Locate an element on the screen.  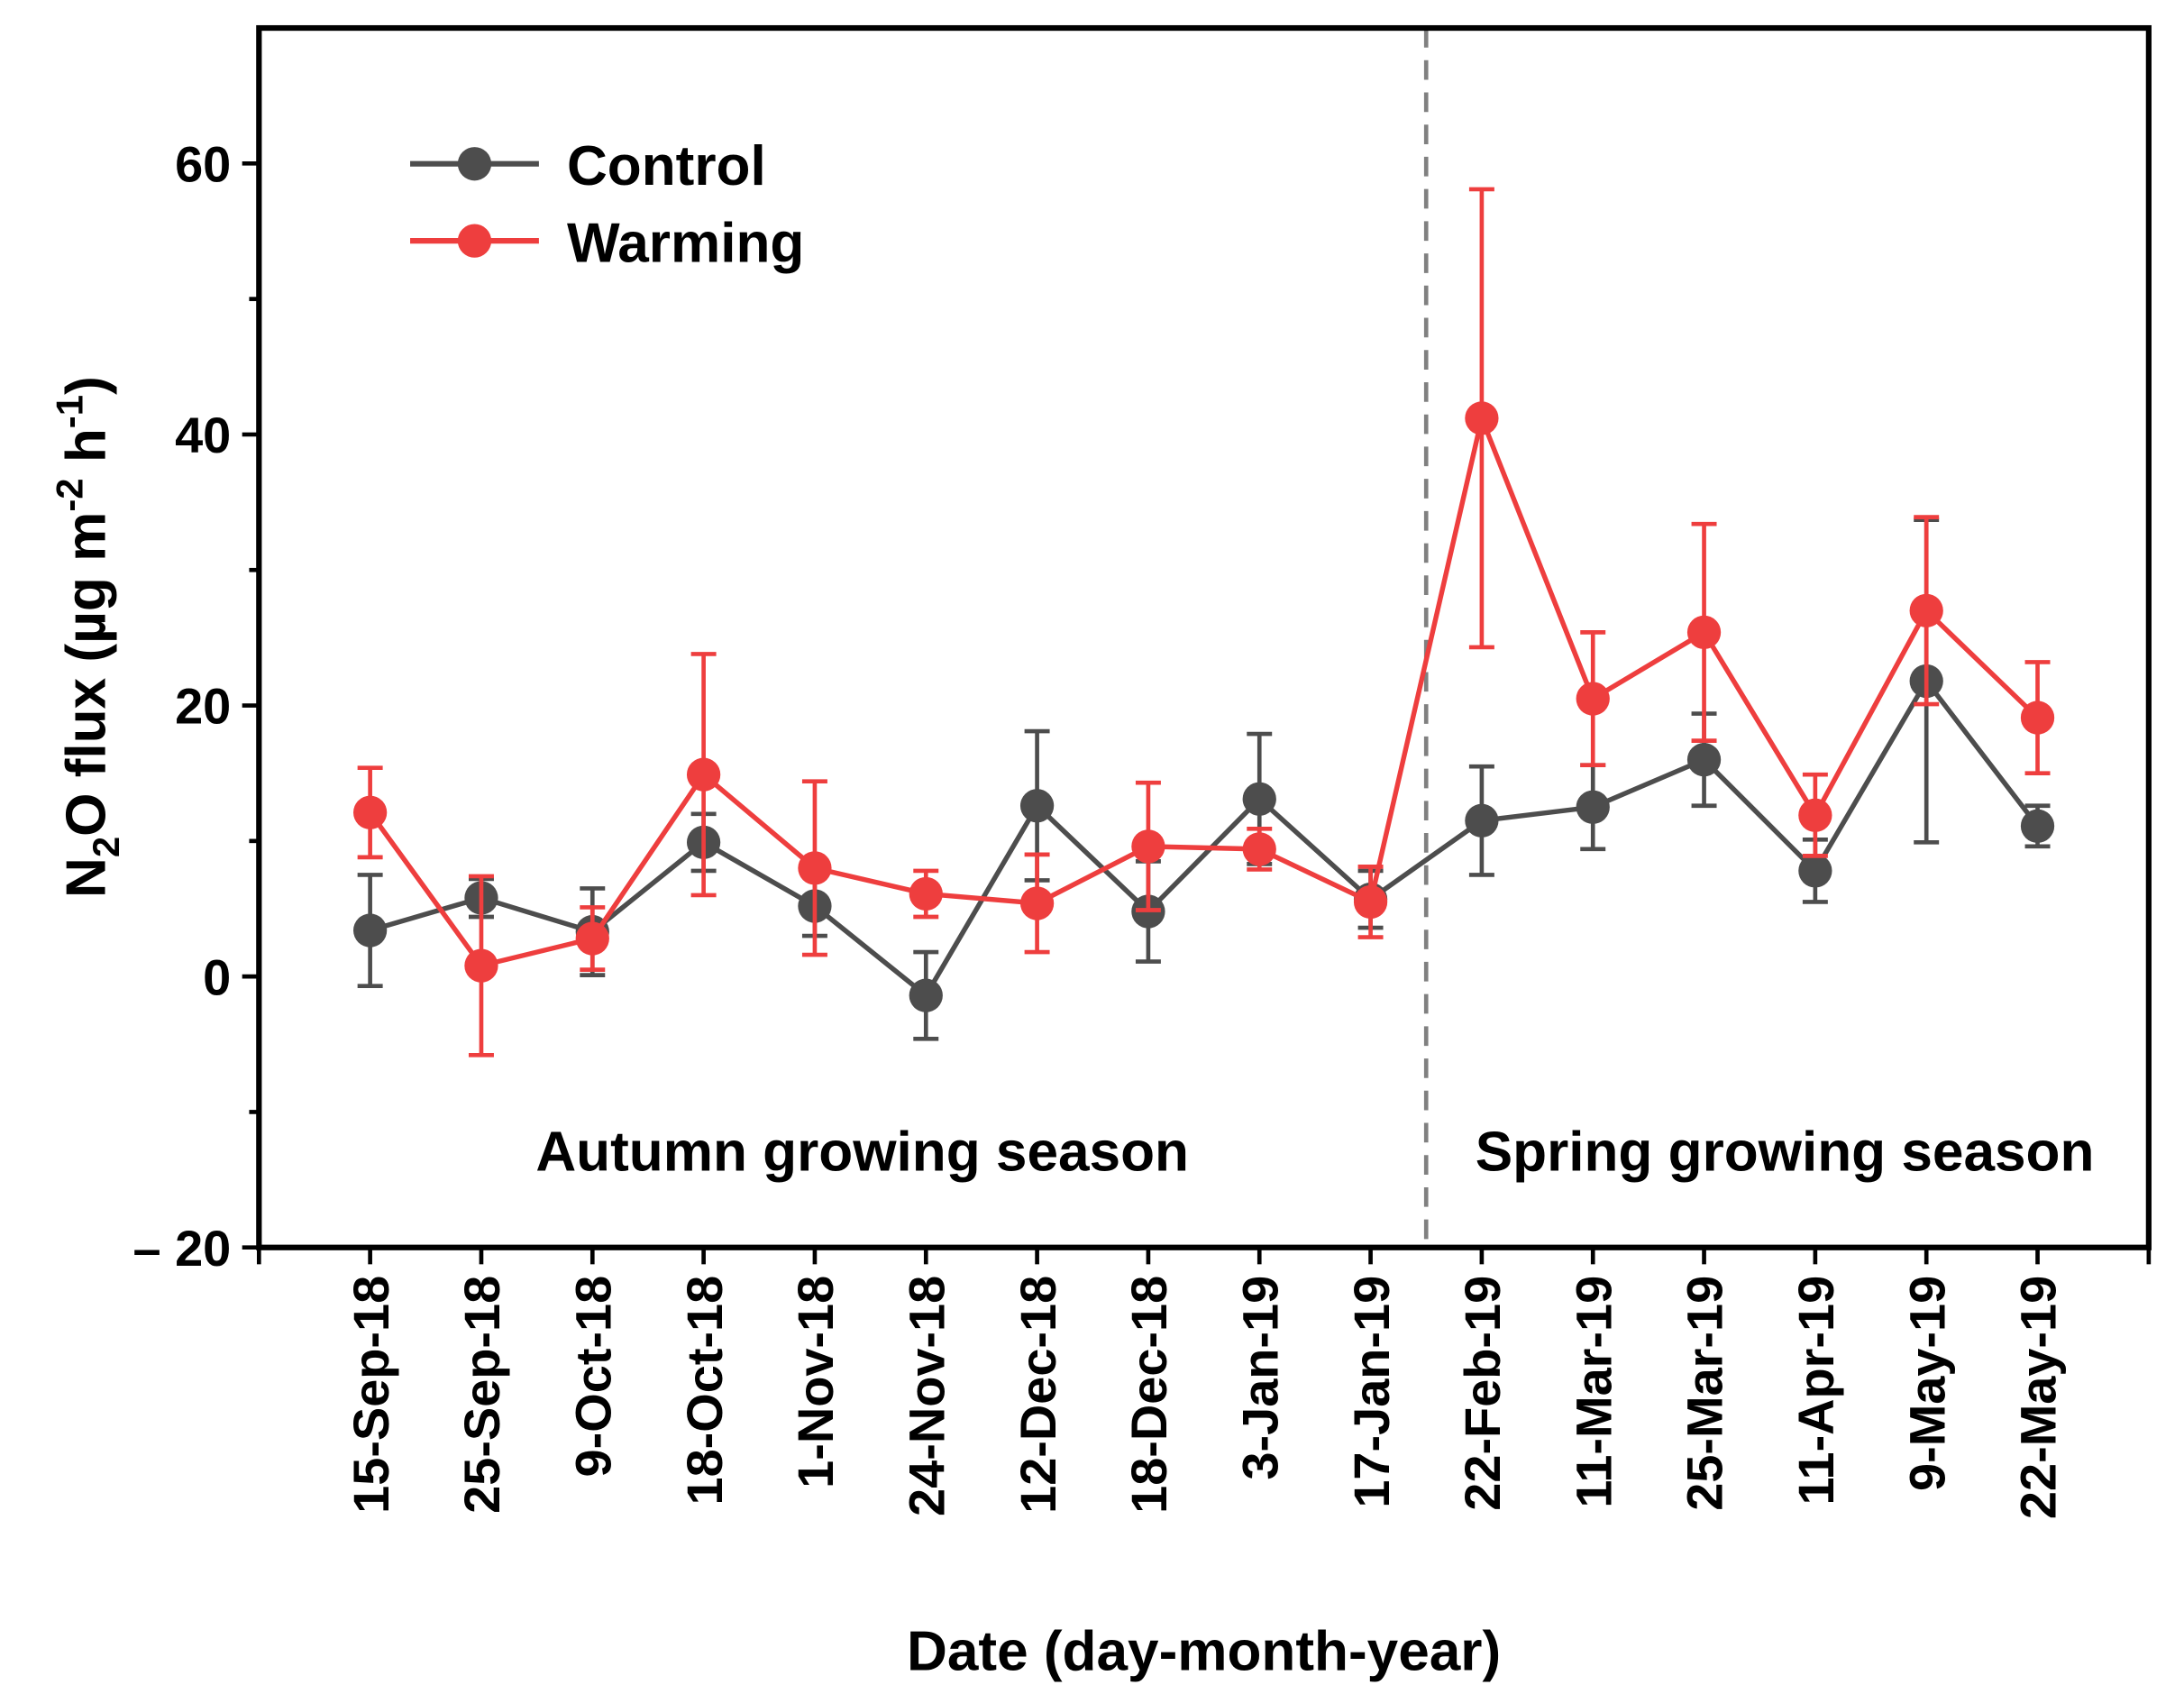
x-tick-label: 9-Oct-18 is located at coordinates (592, 1377).